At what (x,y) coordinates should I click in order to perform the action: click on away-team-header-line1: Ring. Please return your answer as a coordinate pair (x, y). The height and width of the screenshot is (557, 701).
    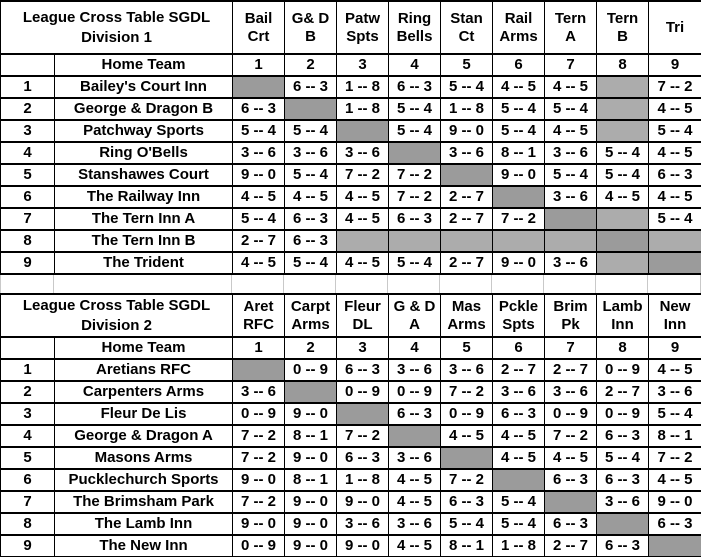
    Looking at the image, I should click on (414, 18).